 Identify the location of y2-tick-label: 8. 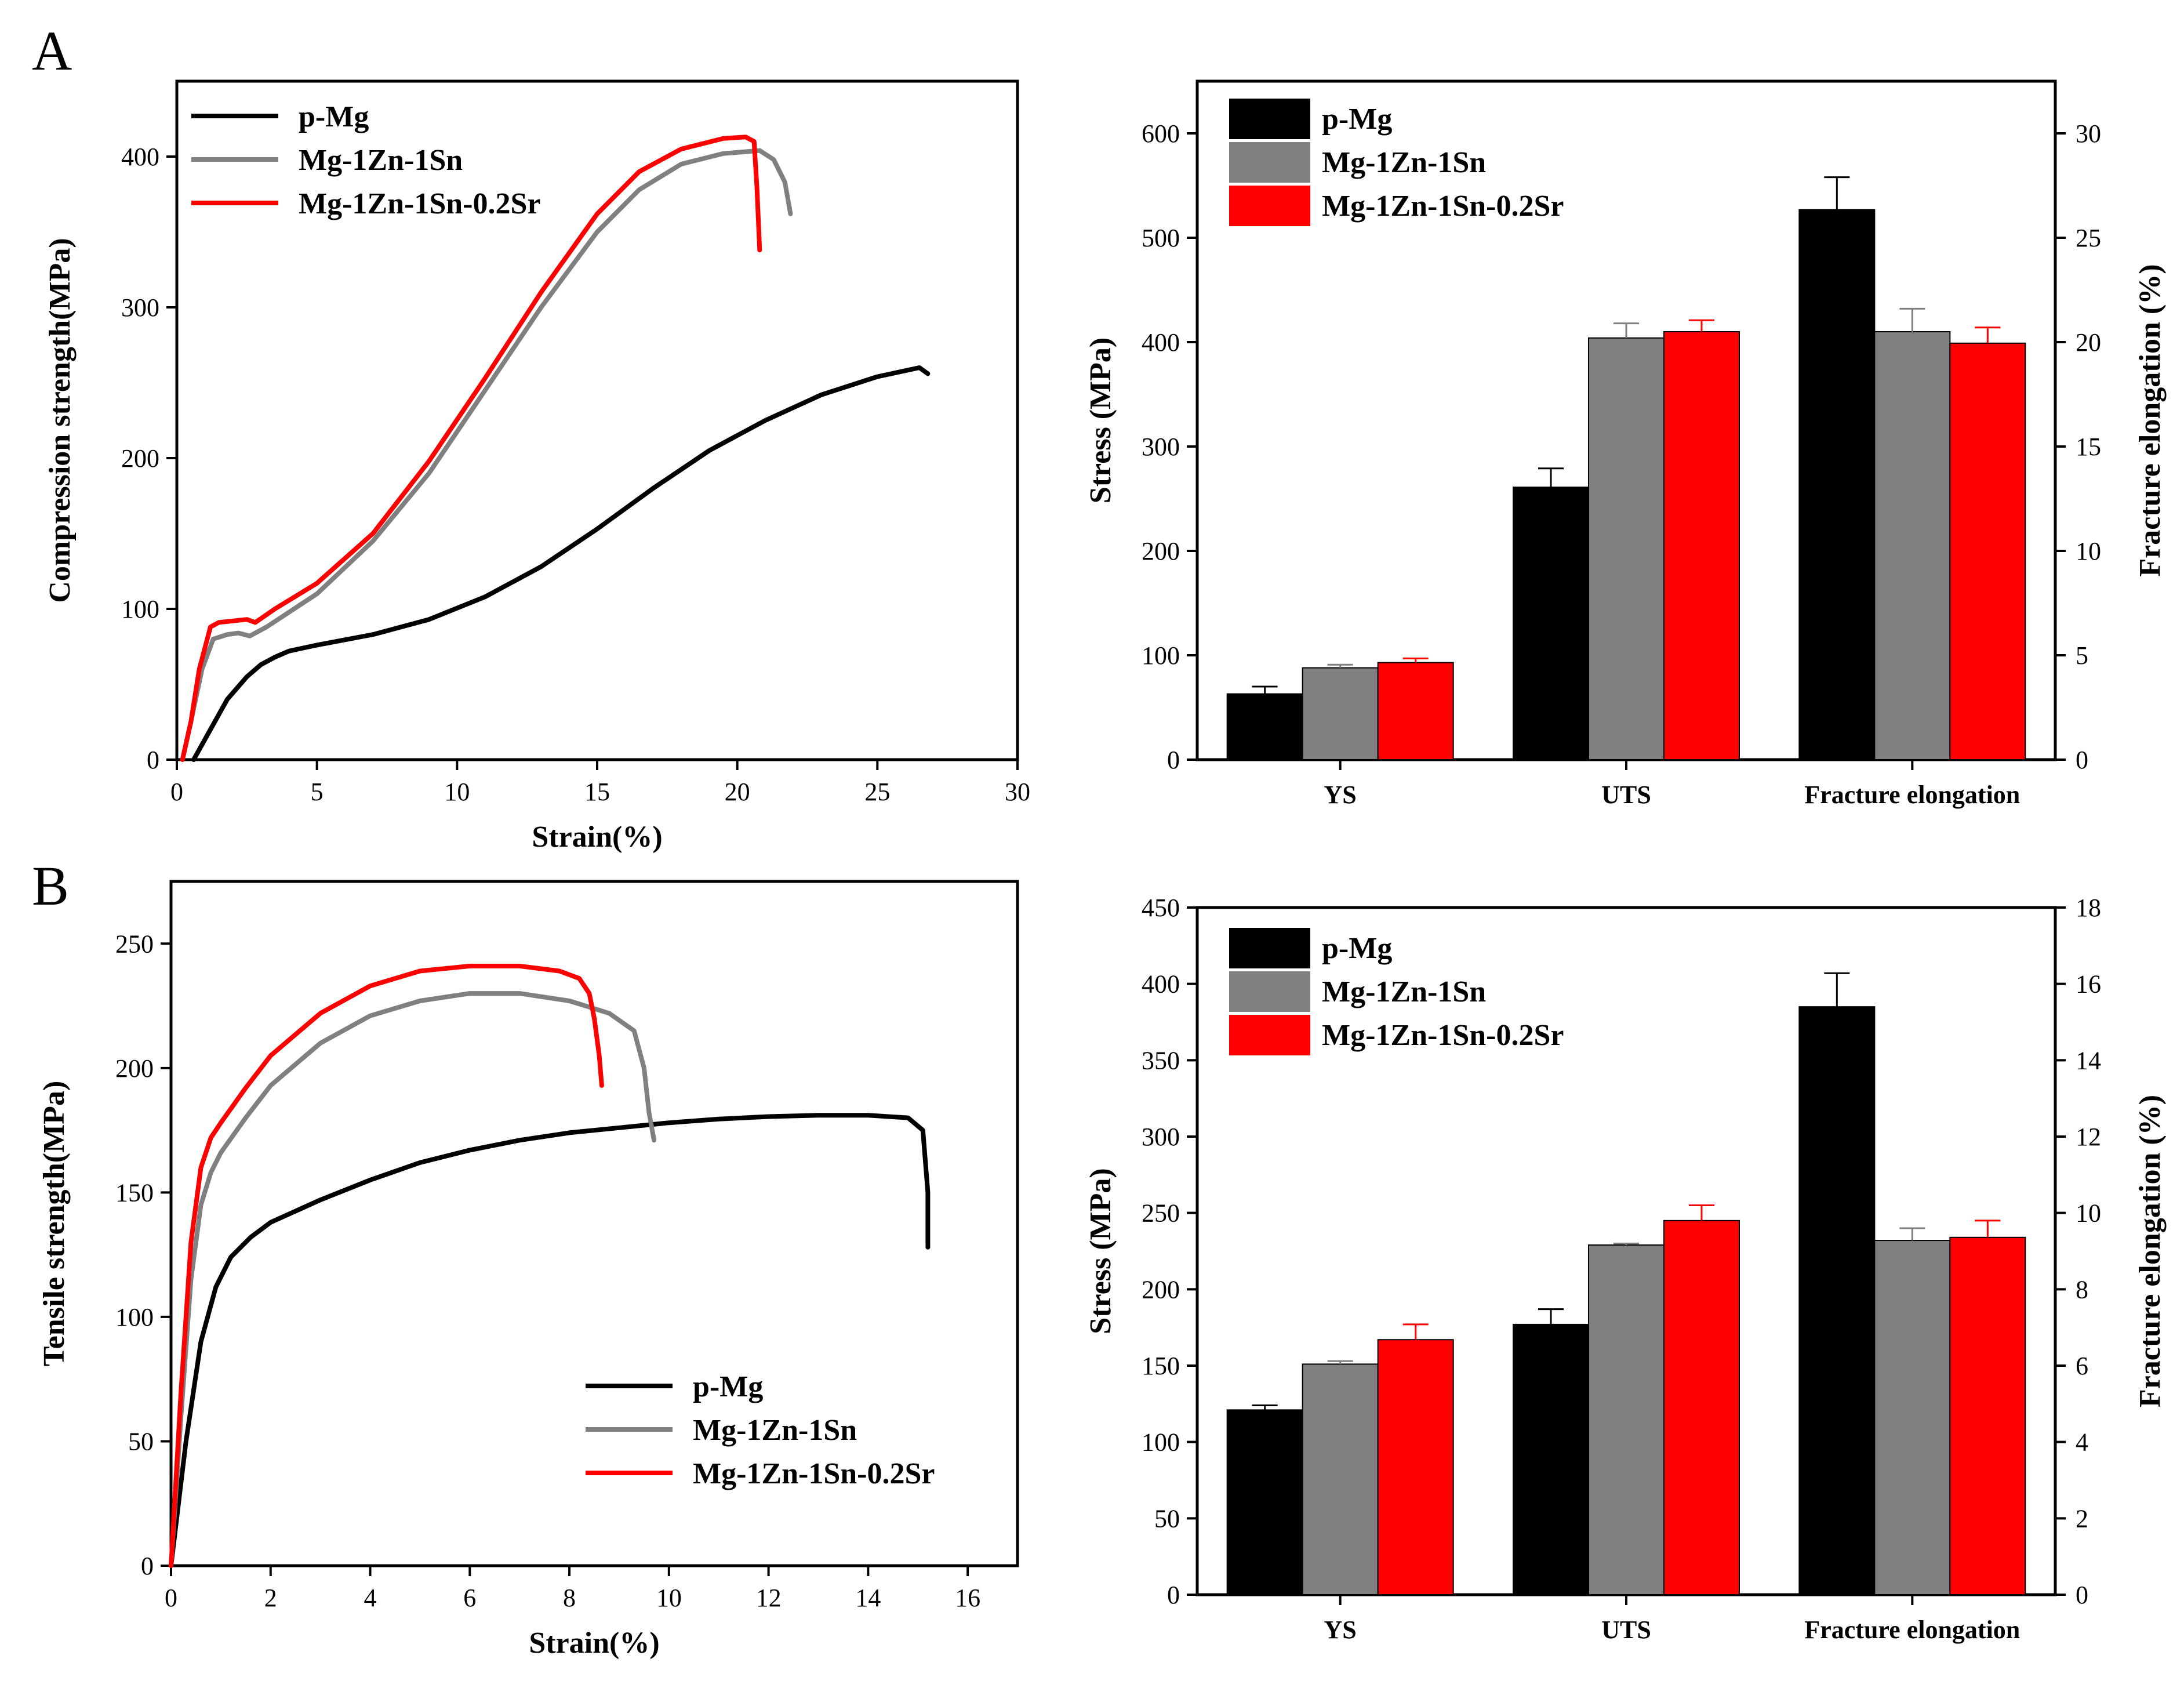
(2082, 1289).